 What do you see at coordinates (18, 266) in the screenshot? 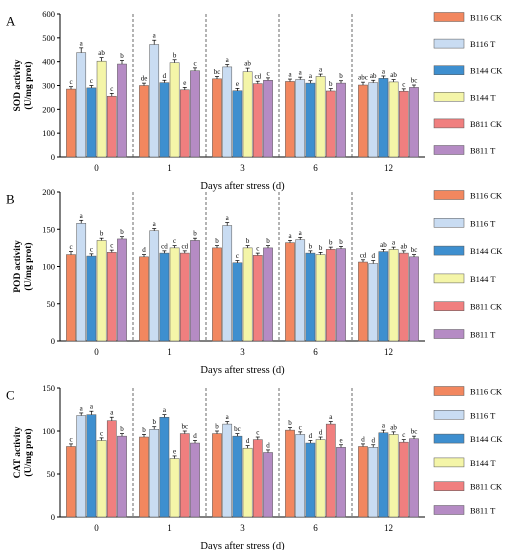
I see `y-axis-label: POD activity` at bounding box center [18, 266].